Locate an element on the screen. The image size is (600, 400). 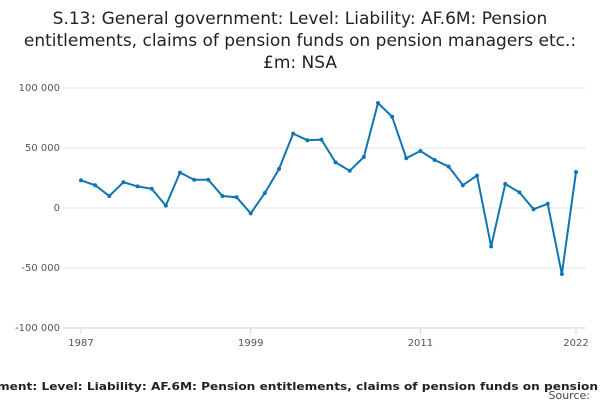
y-tick-label: 50 000 is located at coordinates (42, 148).